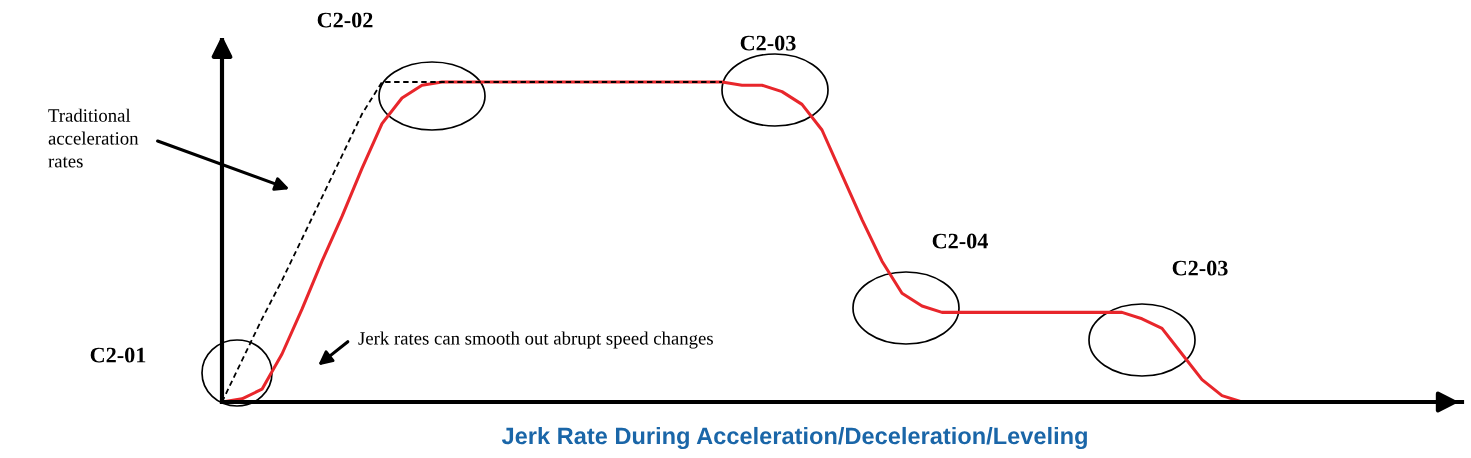 The height and width of the screenshot is (458, 1471). I want to click on text: C2-02, so click(345, 20).